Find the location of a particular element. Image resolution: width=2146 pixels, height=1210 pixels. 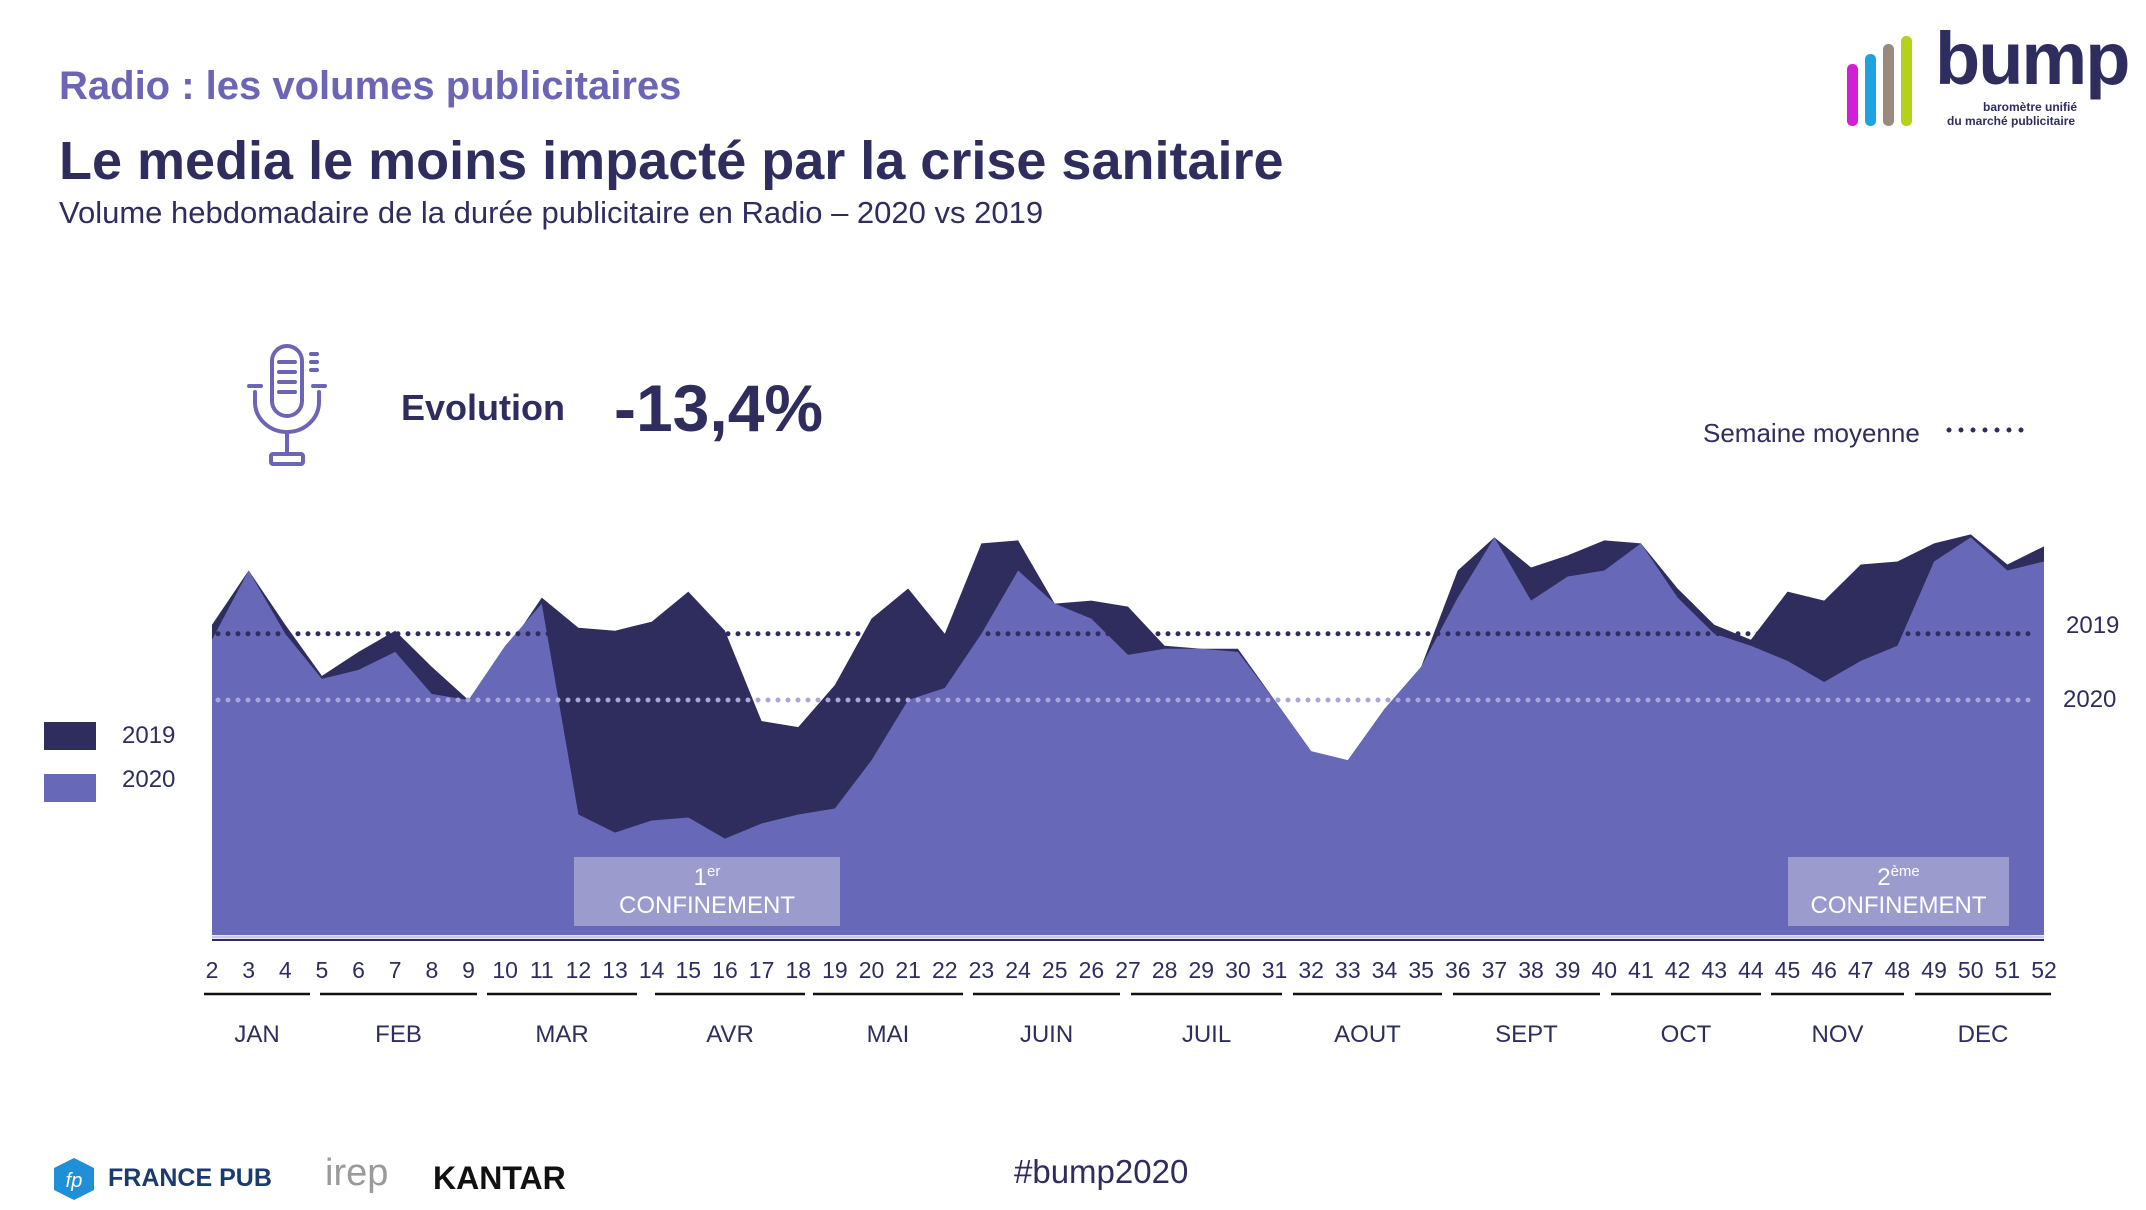

week-tick-label: 36 is located at coordinates (1458, 970).